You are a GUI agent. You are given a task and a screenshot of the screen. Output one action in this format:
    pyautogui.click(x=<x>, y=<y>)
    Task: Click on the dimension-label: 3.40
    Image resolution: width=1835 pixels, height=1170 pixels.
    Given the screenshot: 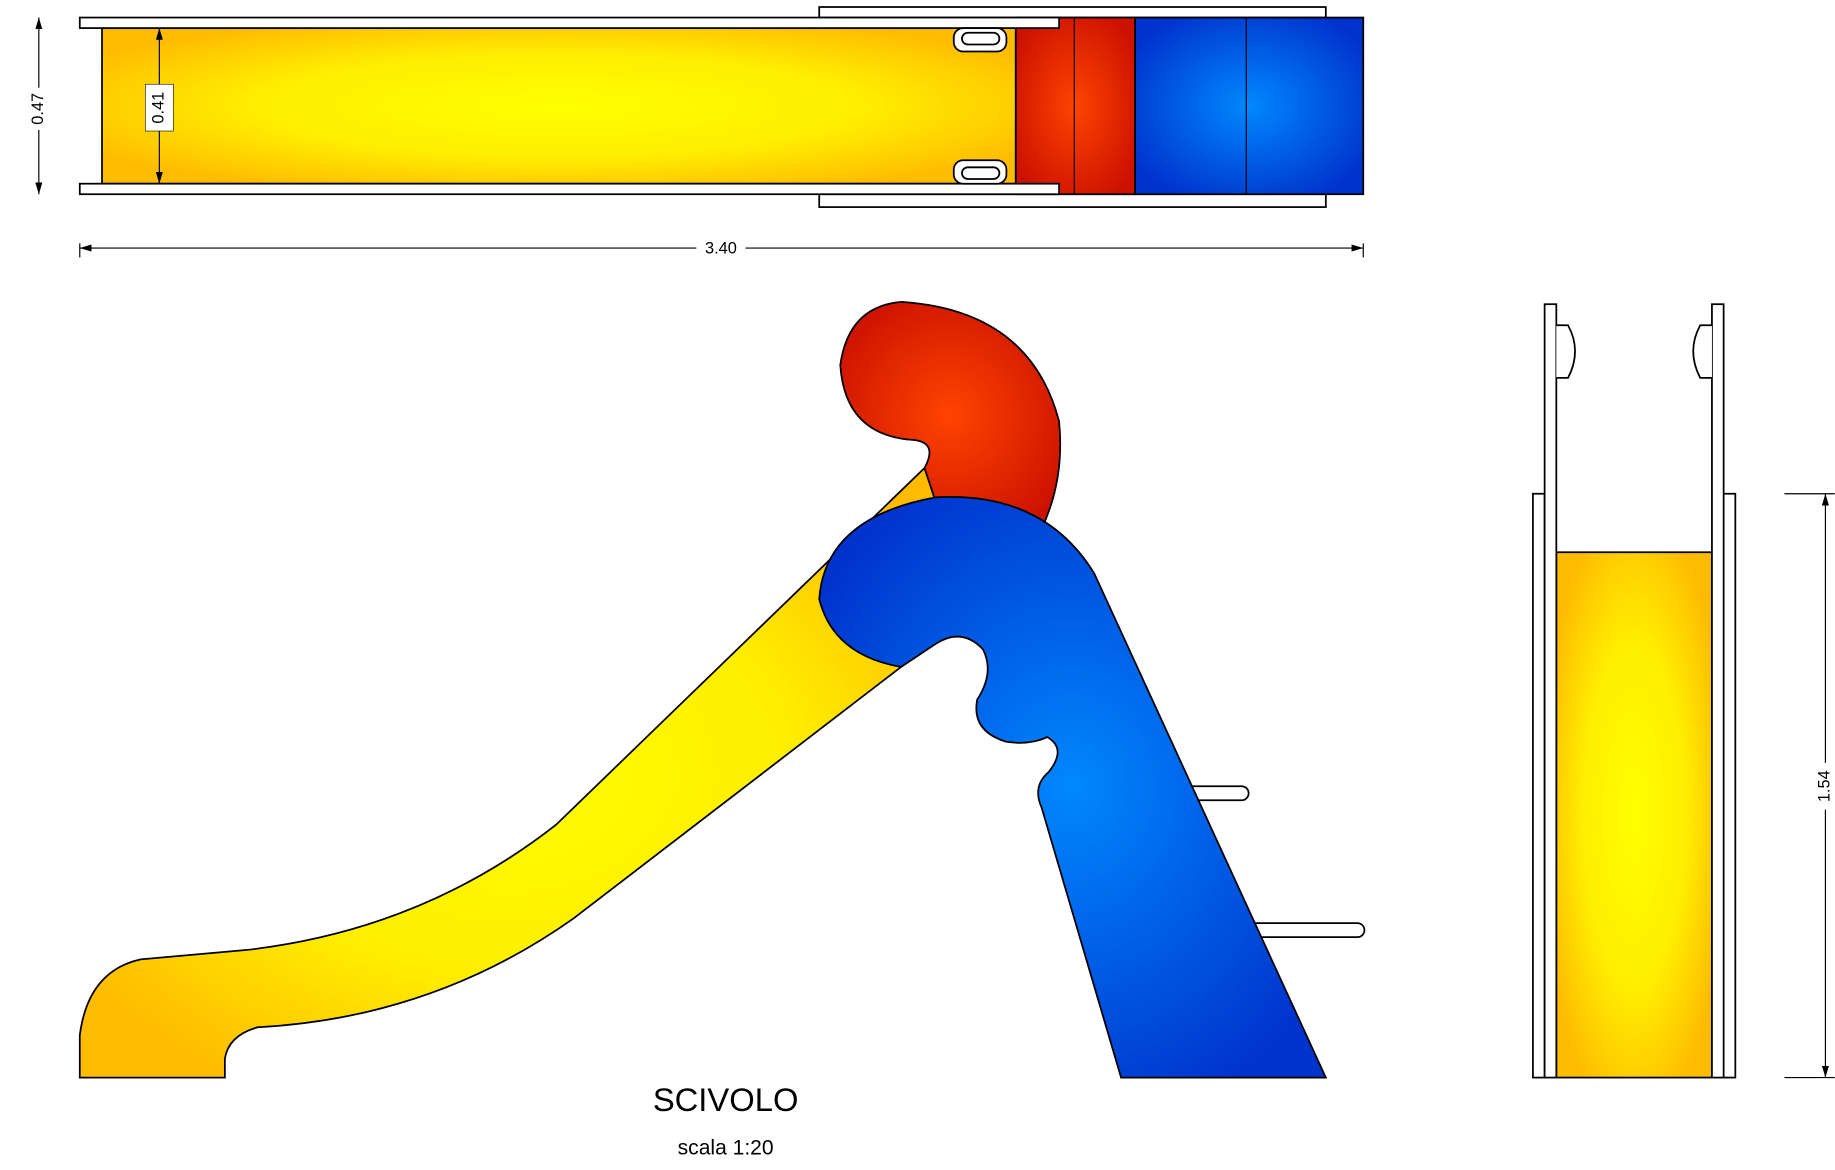 What is the action you would take?
    pyautogui.click(x=721, y=249)
    